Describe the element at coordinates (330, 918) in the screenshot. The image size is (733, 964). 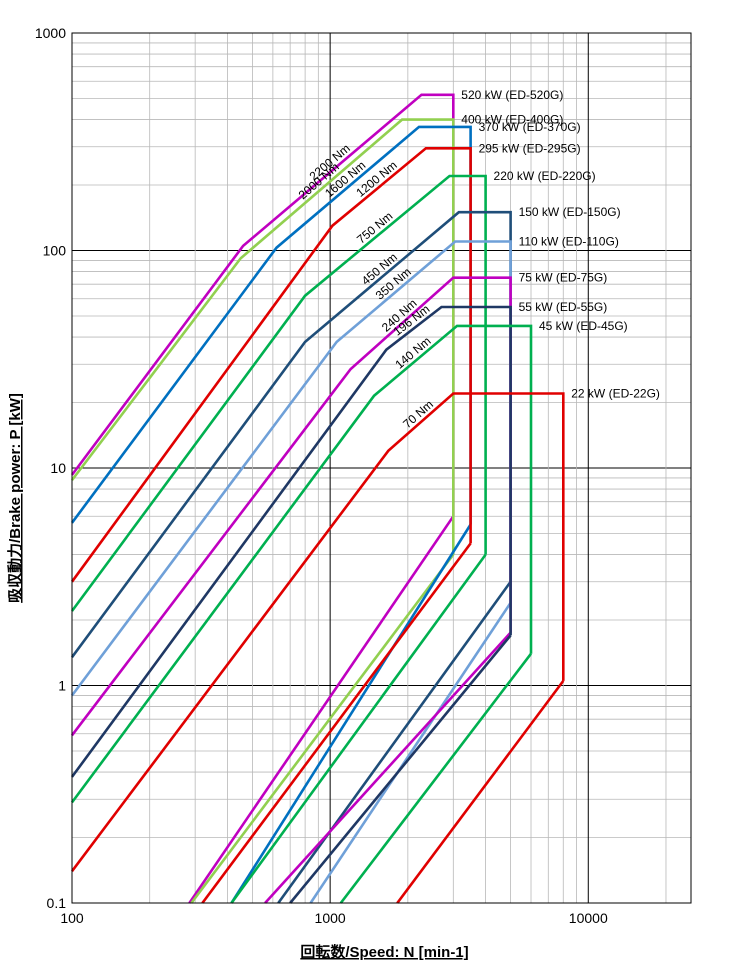
I see `x-tick-label: 1000` at that location.